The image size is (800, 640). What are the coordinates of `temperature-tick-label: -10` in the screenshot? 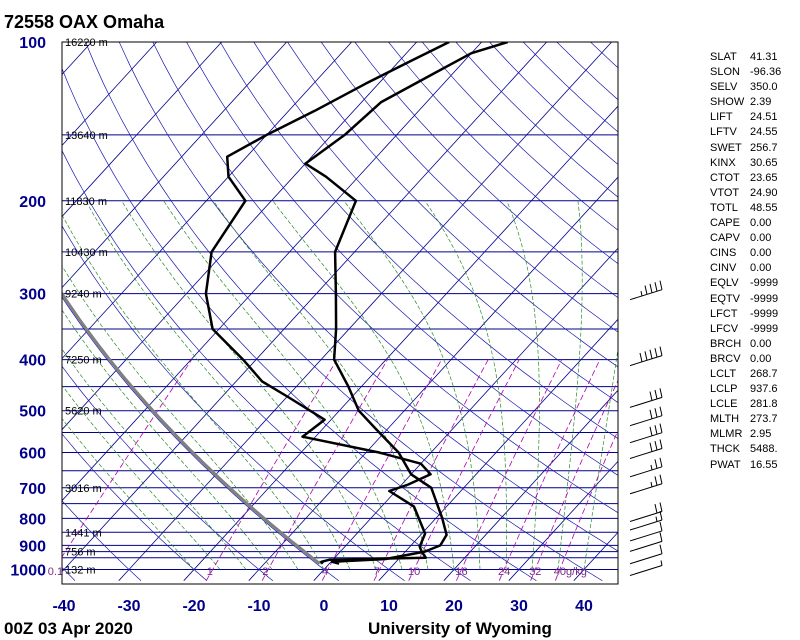 It's located at (258, 606).